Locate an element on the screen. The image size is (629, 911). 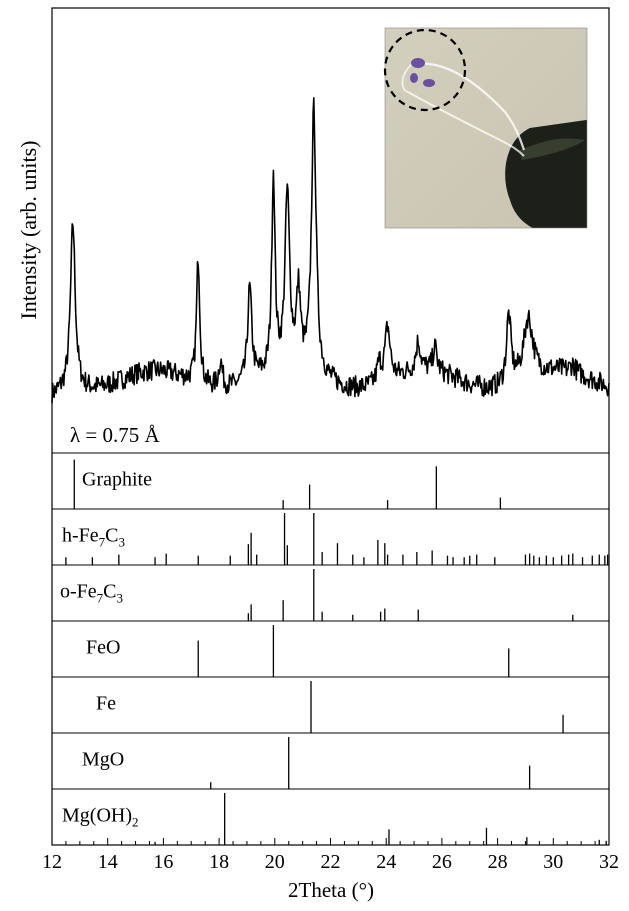
x-tick-label: 16 is located at coordinates (163, 862).